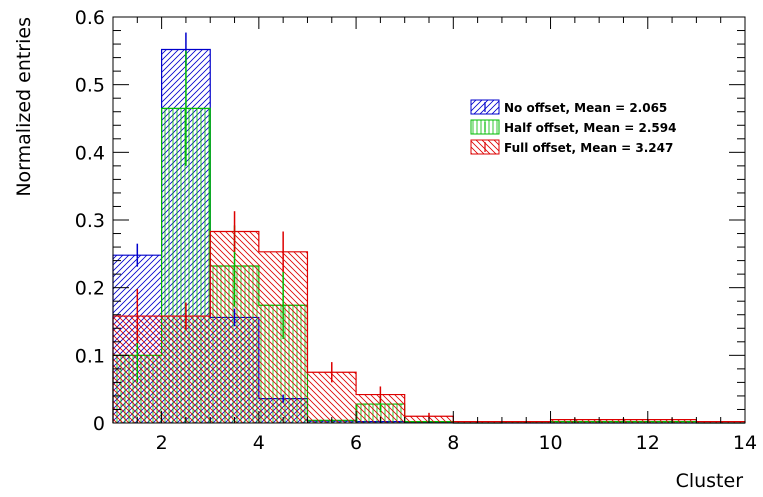 The width and height of the screenshot is (763, 497). I want to click on legend-entry: Full offset, Mean = 3.247, so click(571, 147).